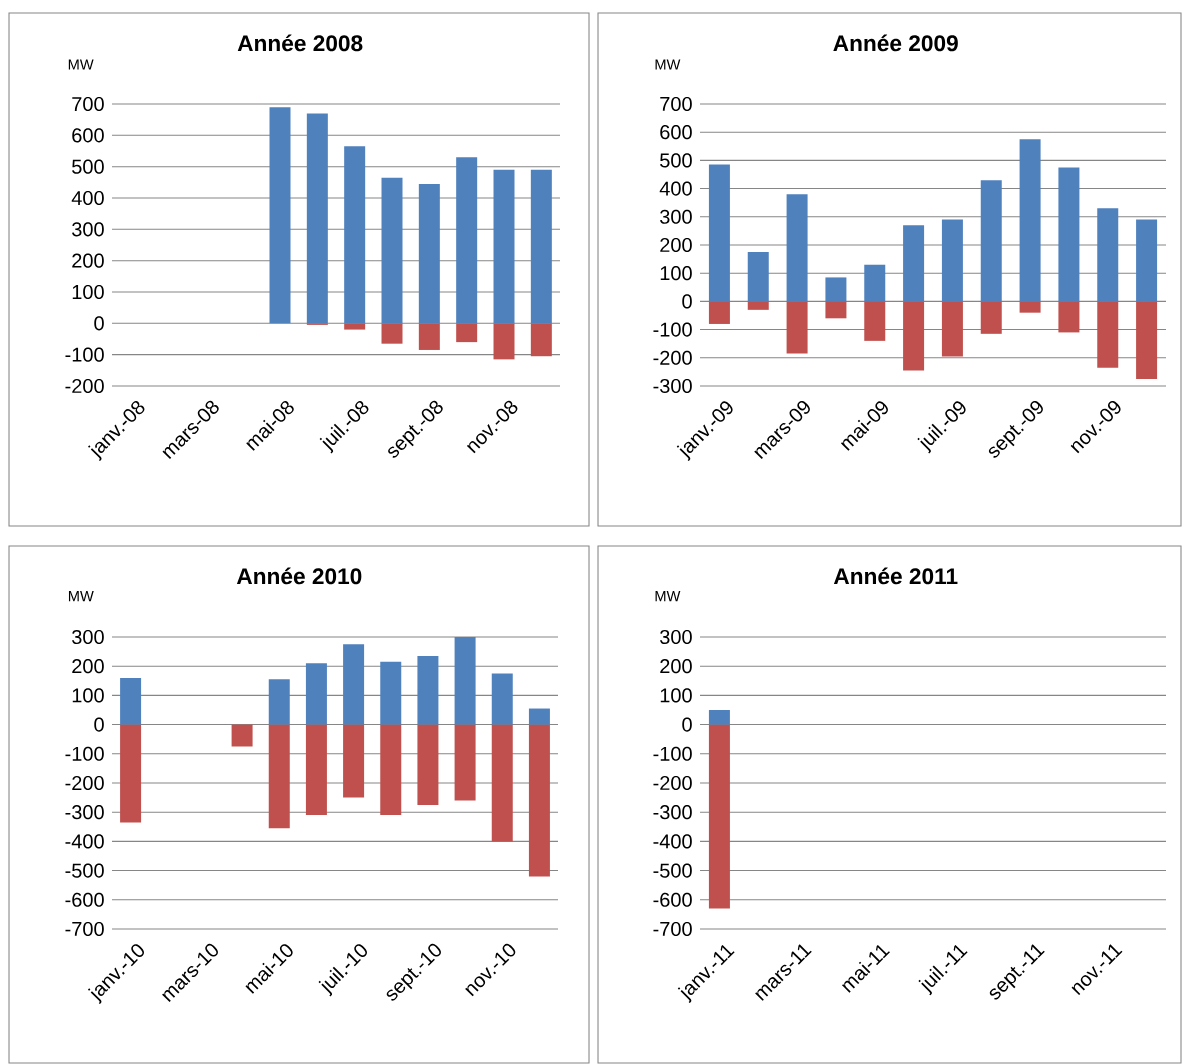 The image size is (1182, 1064). Describe the element at coordinates (88, 135) in the screenshot. I see `y-tick-label: 600` at that location.